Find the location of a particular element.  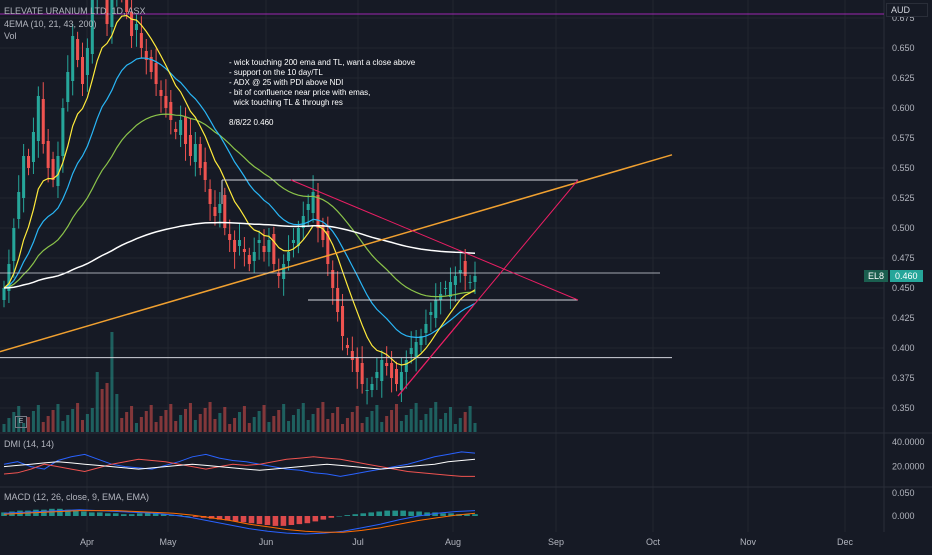

volume-legend: Vol is located at coordinates (10, 36).